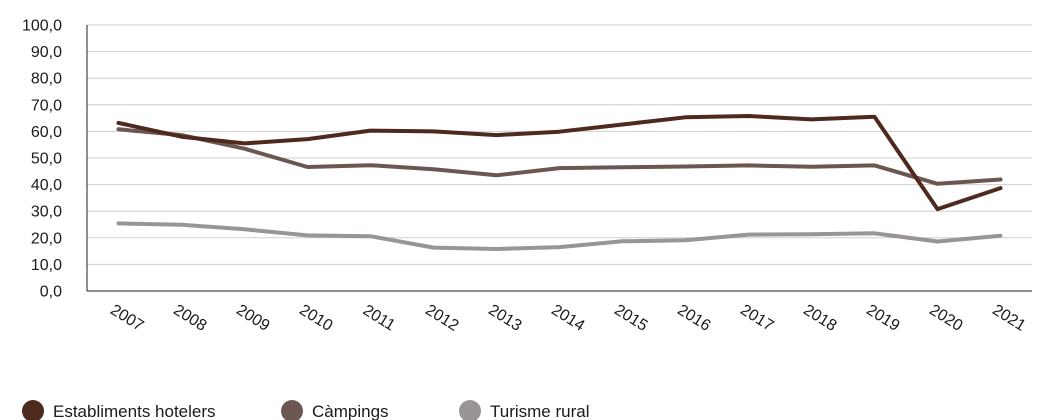  What do you see at coordinates (882, 318) in the screenshot?
I see `x-tick-label: 2019` at bounding box center [882, 318].